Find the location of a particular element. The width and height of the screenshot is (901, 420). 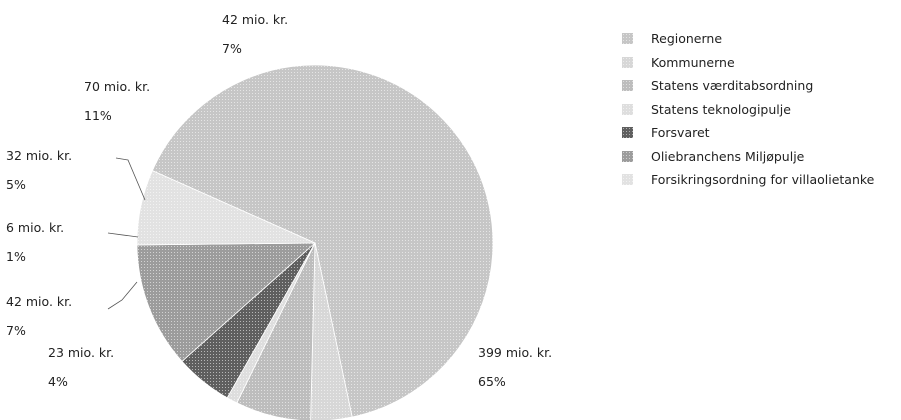

slice-percent-label: 1% is located at coordinates (16, 256).